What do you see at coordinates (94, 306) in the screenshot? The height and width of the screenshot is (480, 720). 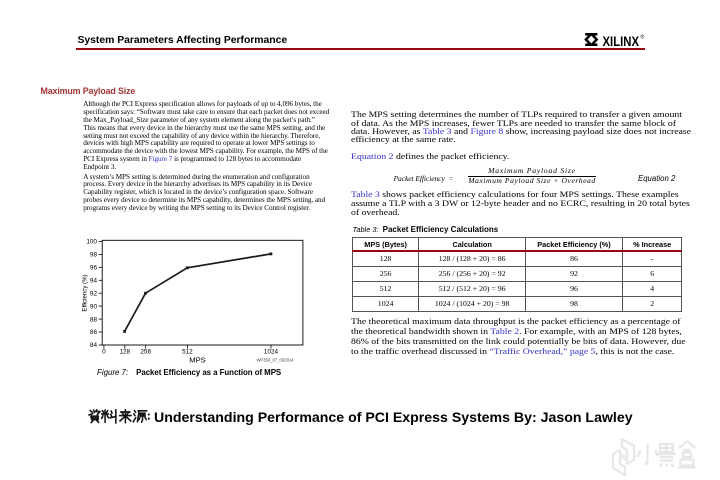 I see `svg-text: 90` at bounding box center [94, 306].